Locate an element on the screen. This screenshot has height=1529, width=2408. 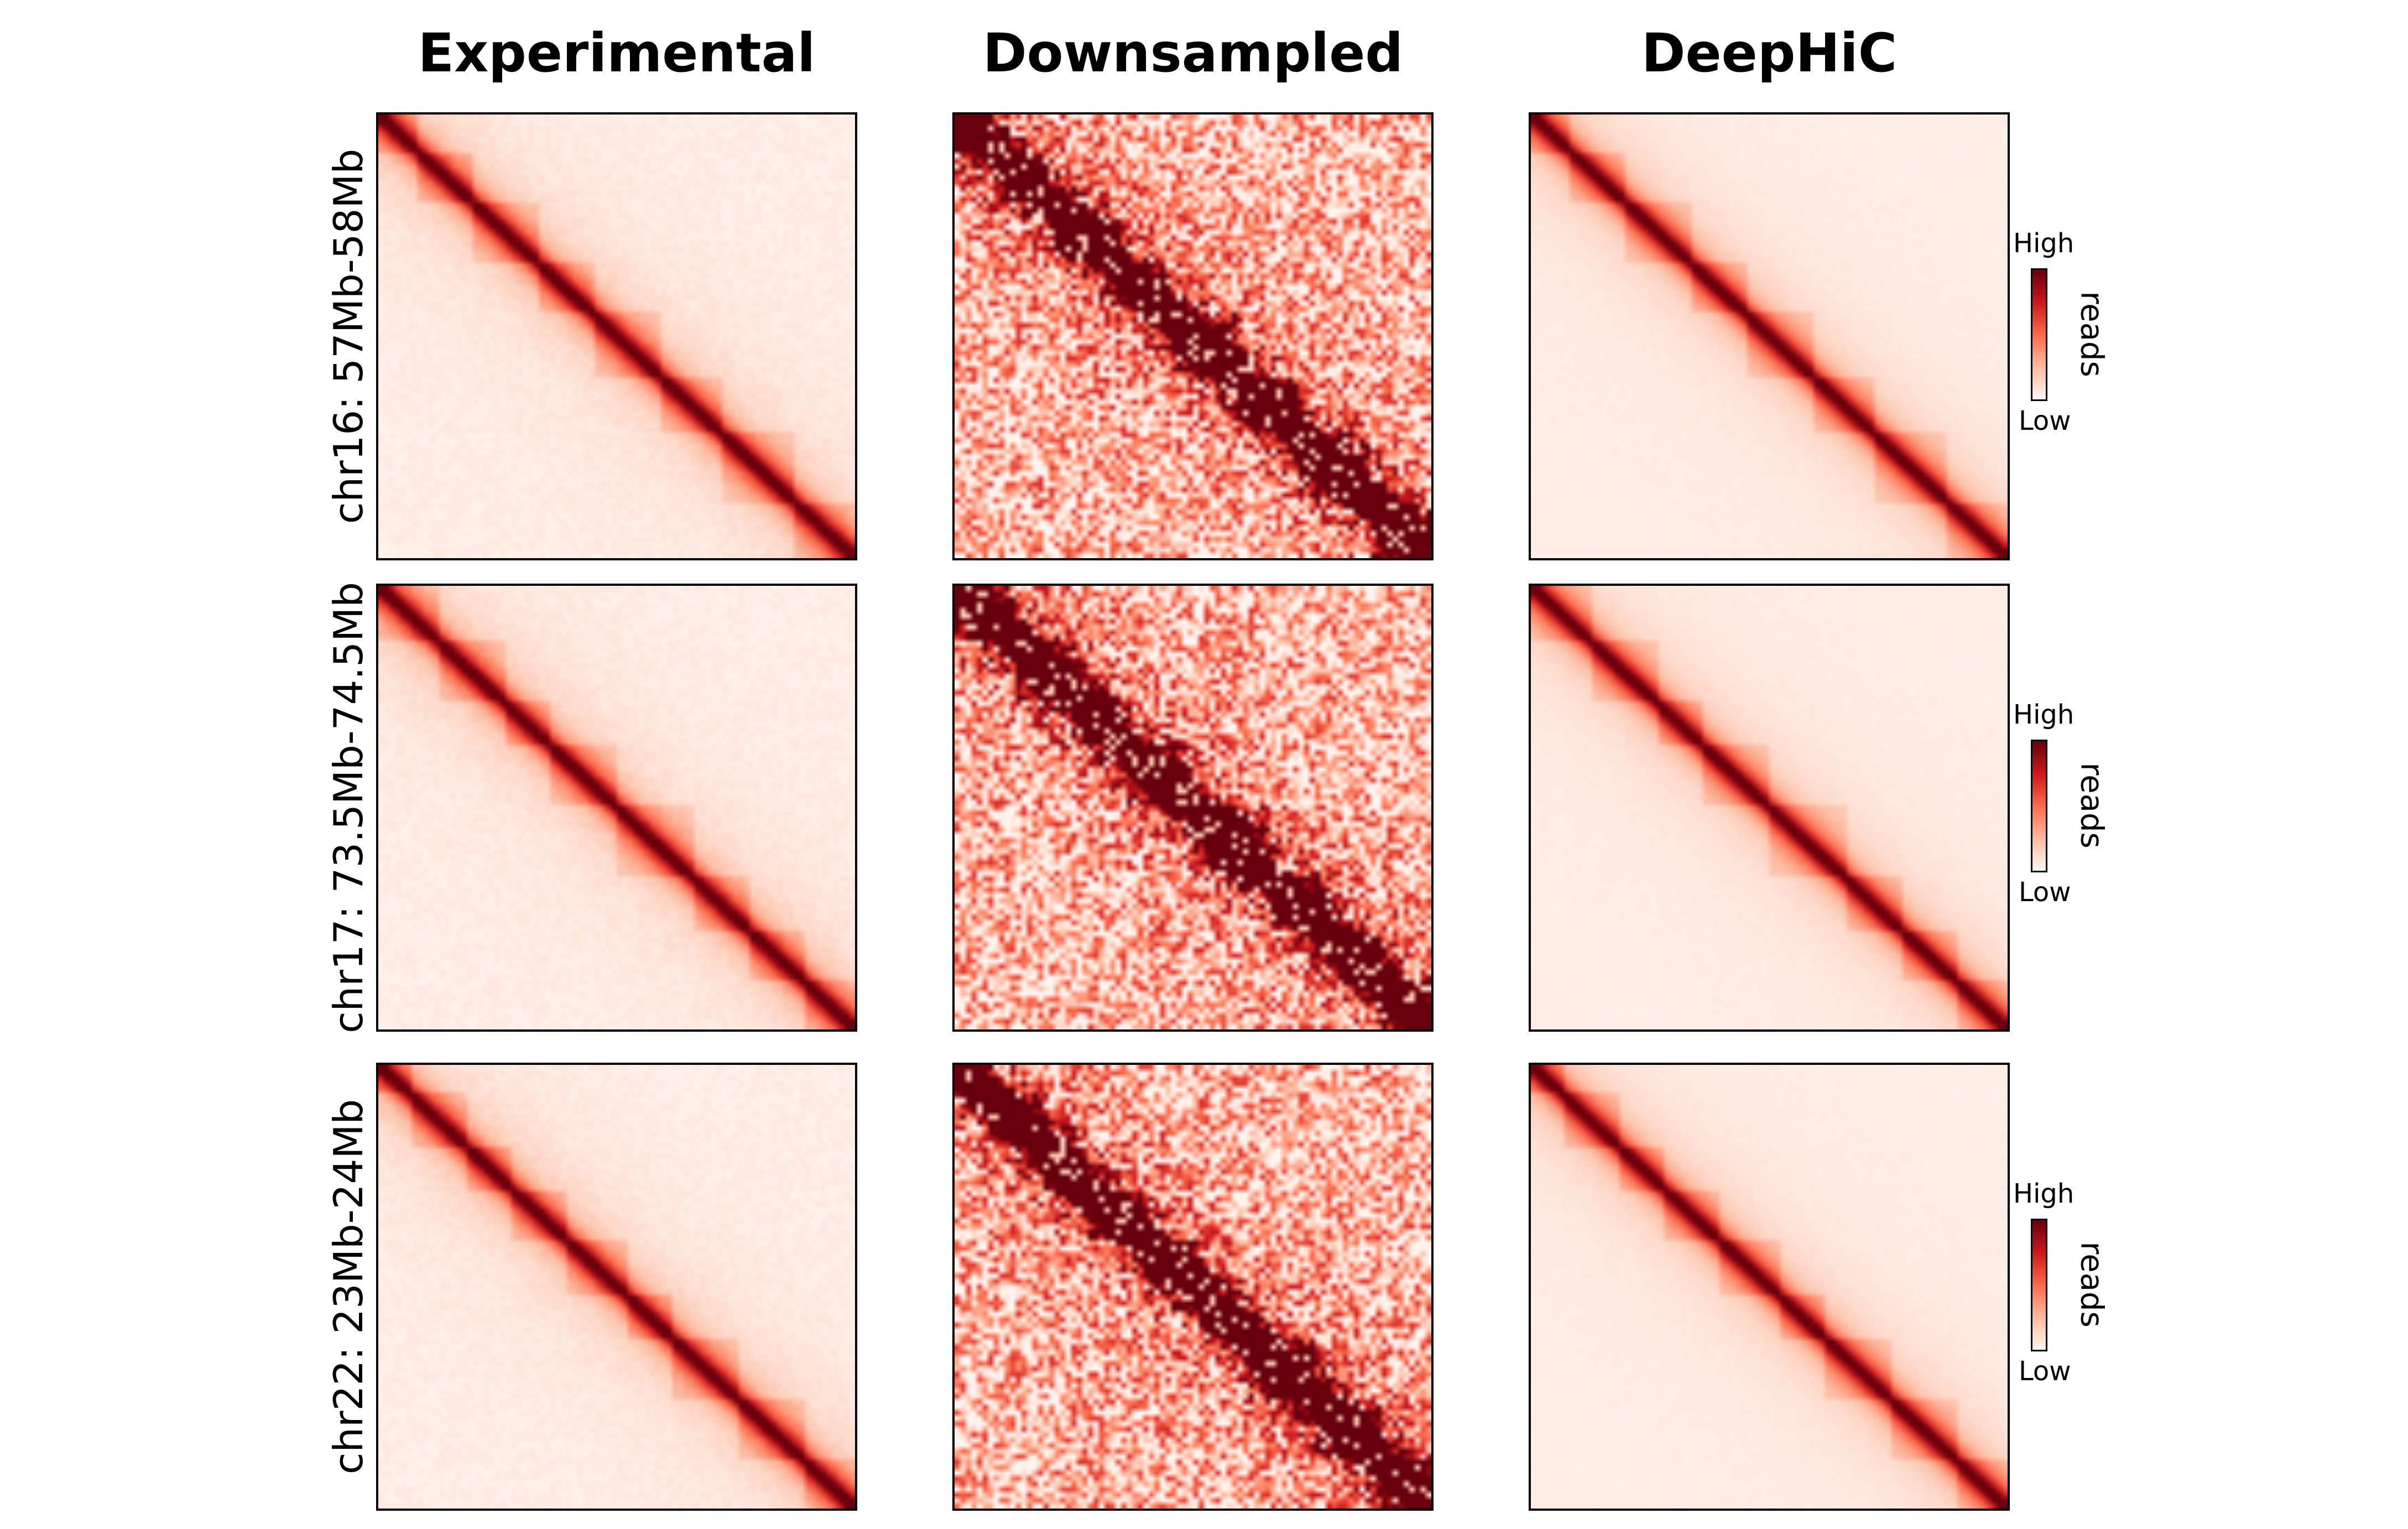
heatmap-chr22-experimental is located at coordinates (616, 1287).